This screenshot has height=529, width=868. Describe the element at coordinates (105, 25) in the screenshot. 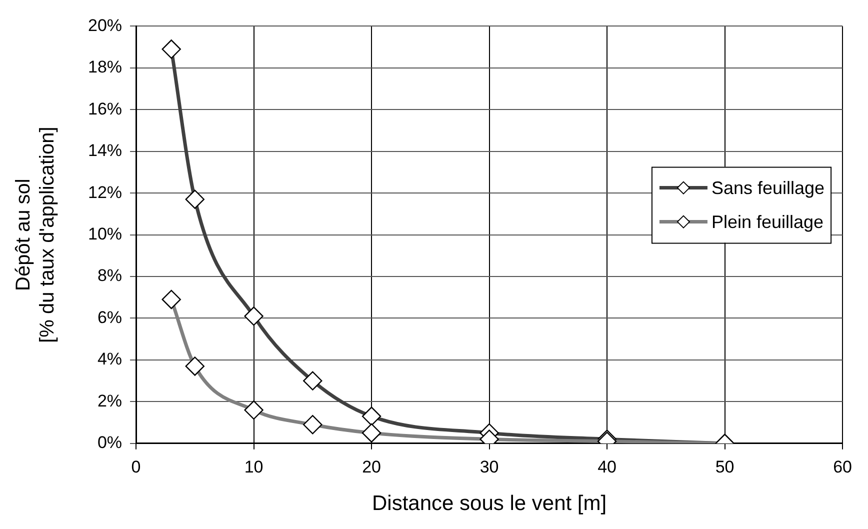

I see `y-tick-label: 20%` at that location.